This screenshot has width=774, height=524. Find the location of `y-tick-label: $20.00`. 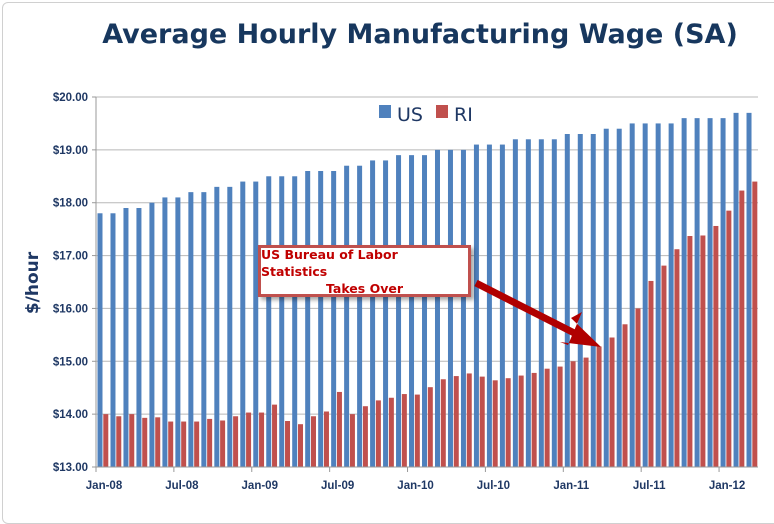

y-tick-label: $20.00 is located at coordinates (70, 98).